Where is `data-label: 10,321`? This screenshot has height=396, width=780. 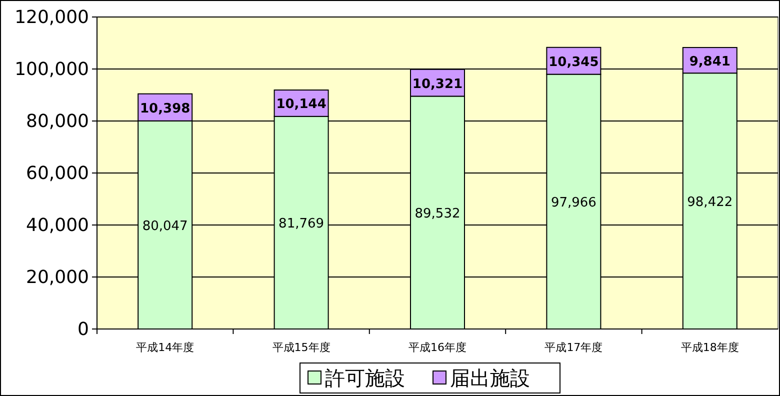
data-label: 10,321 is located at coordinates (437, 84).